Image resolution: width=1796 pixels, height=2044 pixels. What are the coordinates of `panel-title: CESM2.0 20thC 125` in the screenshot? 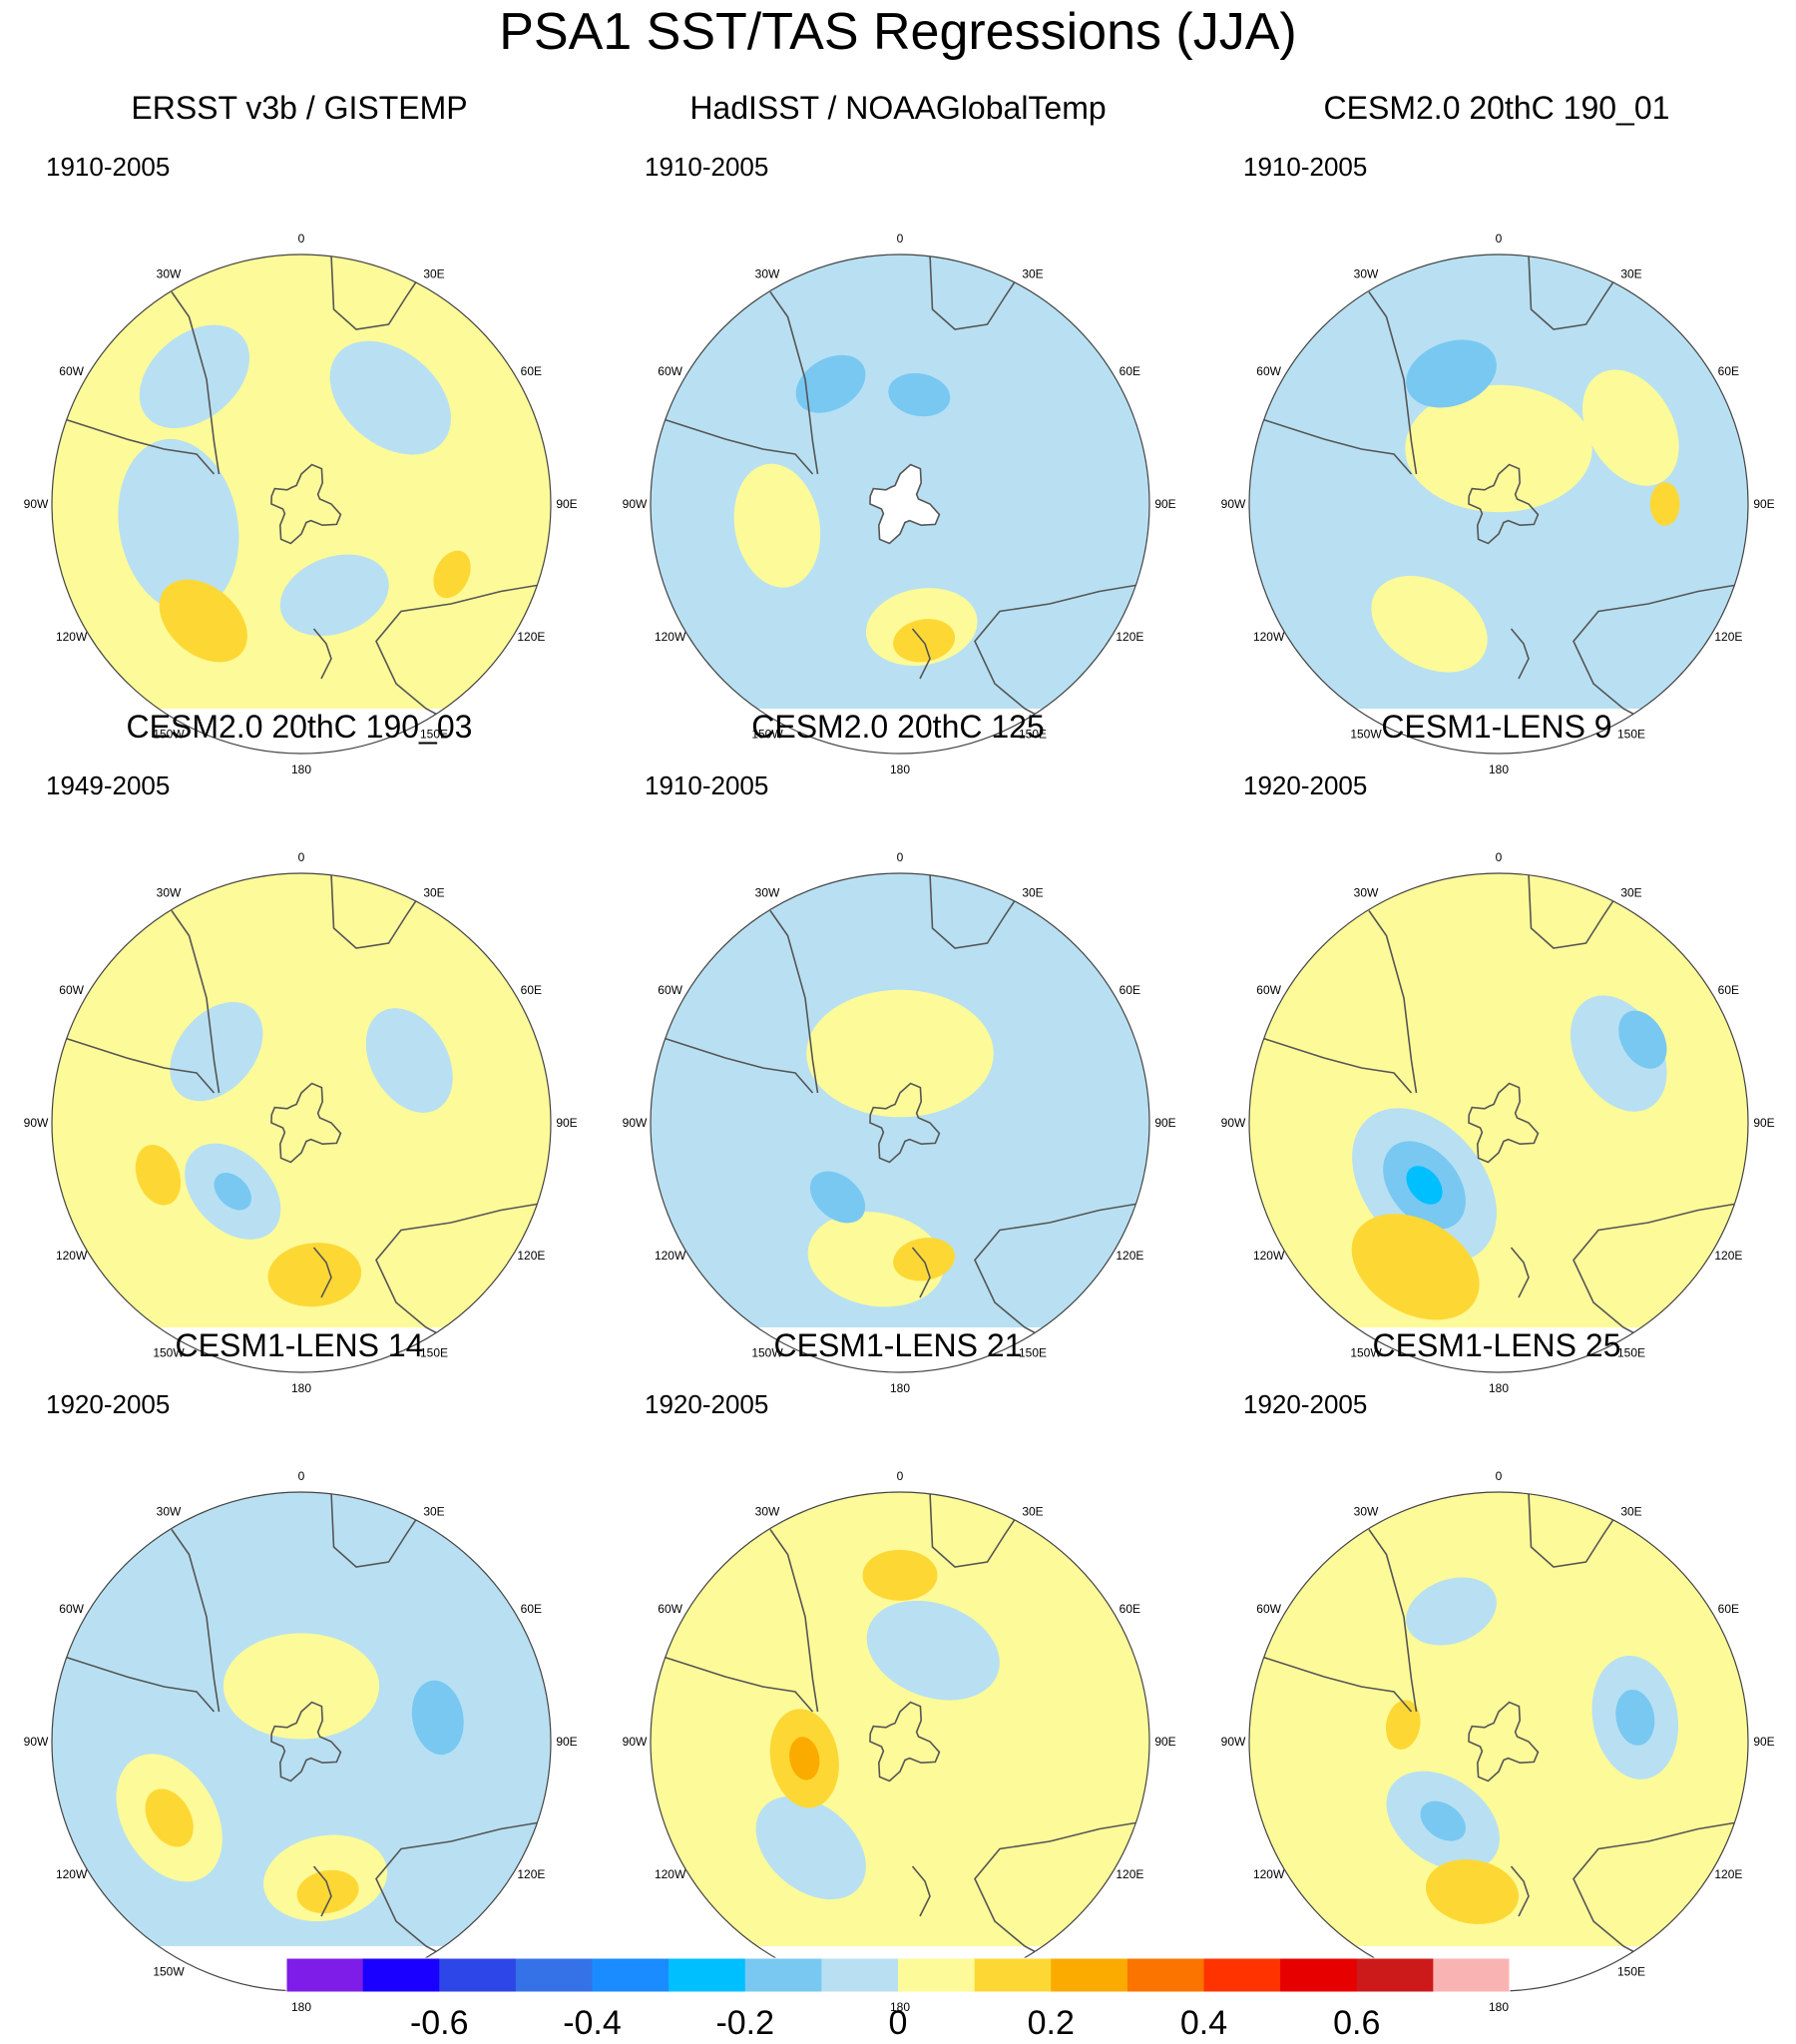 It's located at (898, 727).